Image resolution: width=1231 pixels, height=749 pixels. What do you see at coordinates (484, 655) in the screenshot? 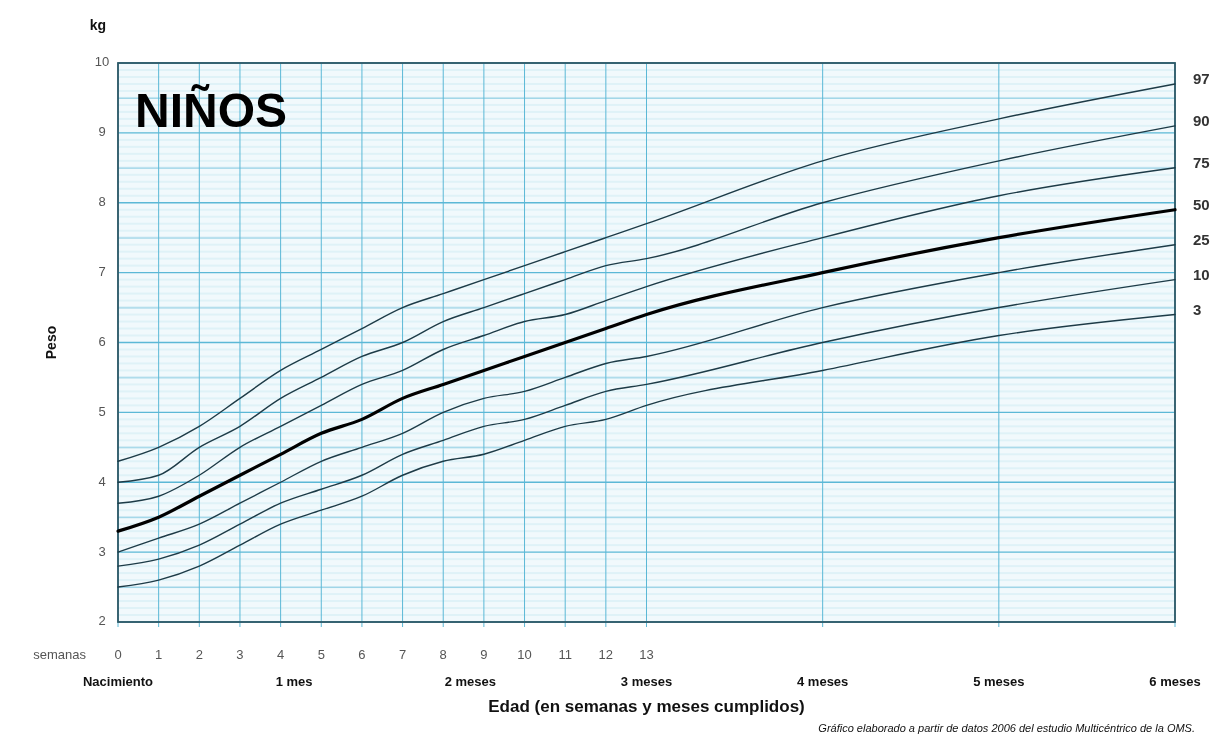
I see `x-tick-label: 9` at bounding box center [484, 655].